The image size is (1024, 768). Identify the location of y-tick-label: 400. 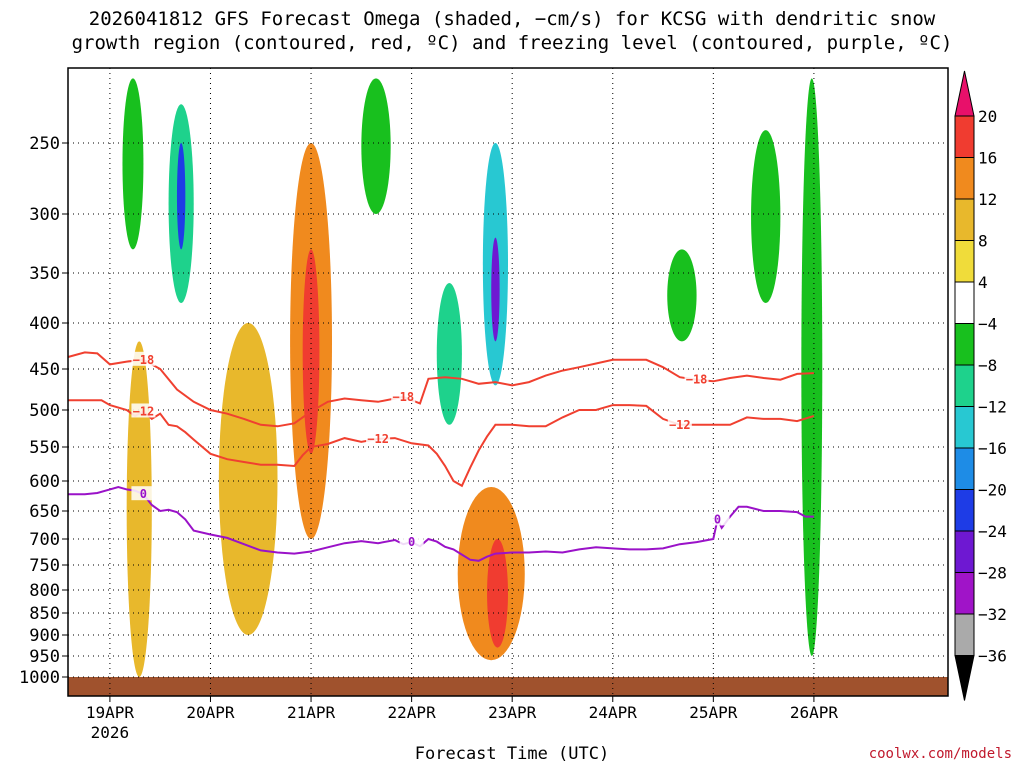
(44, 324).